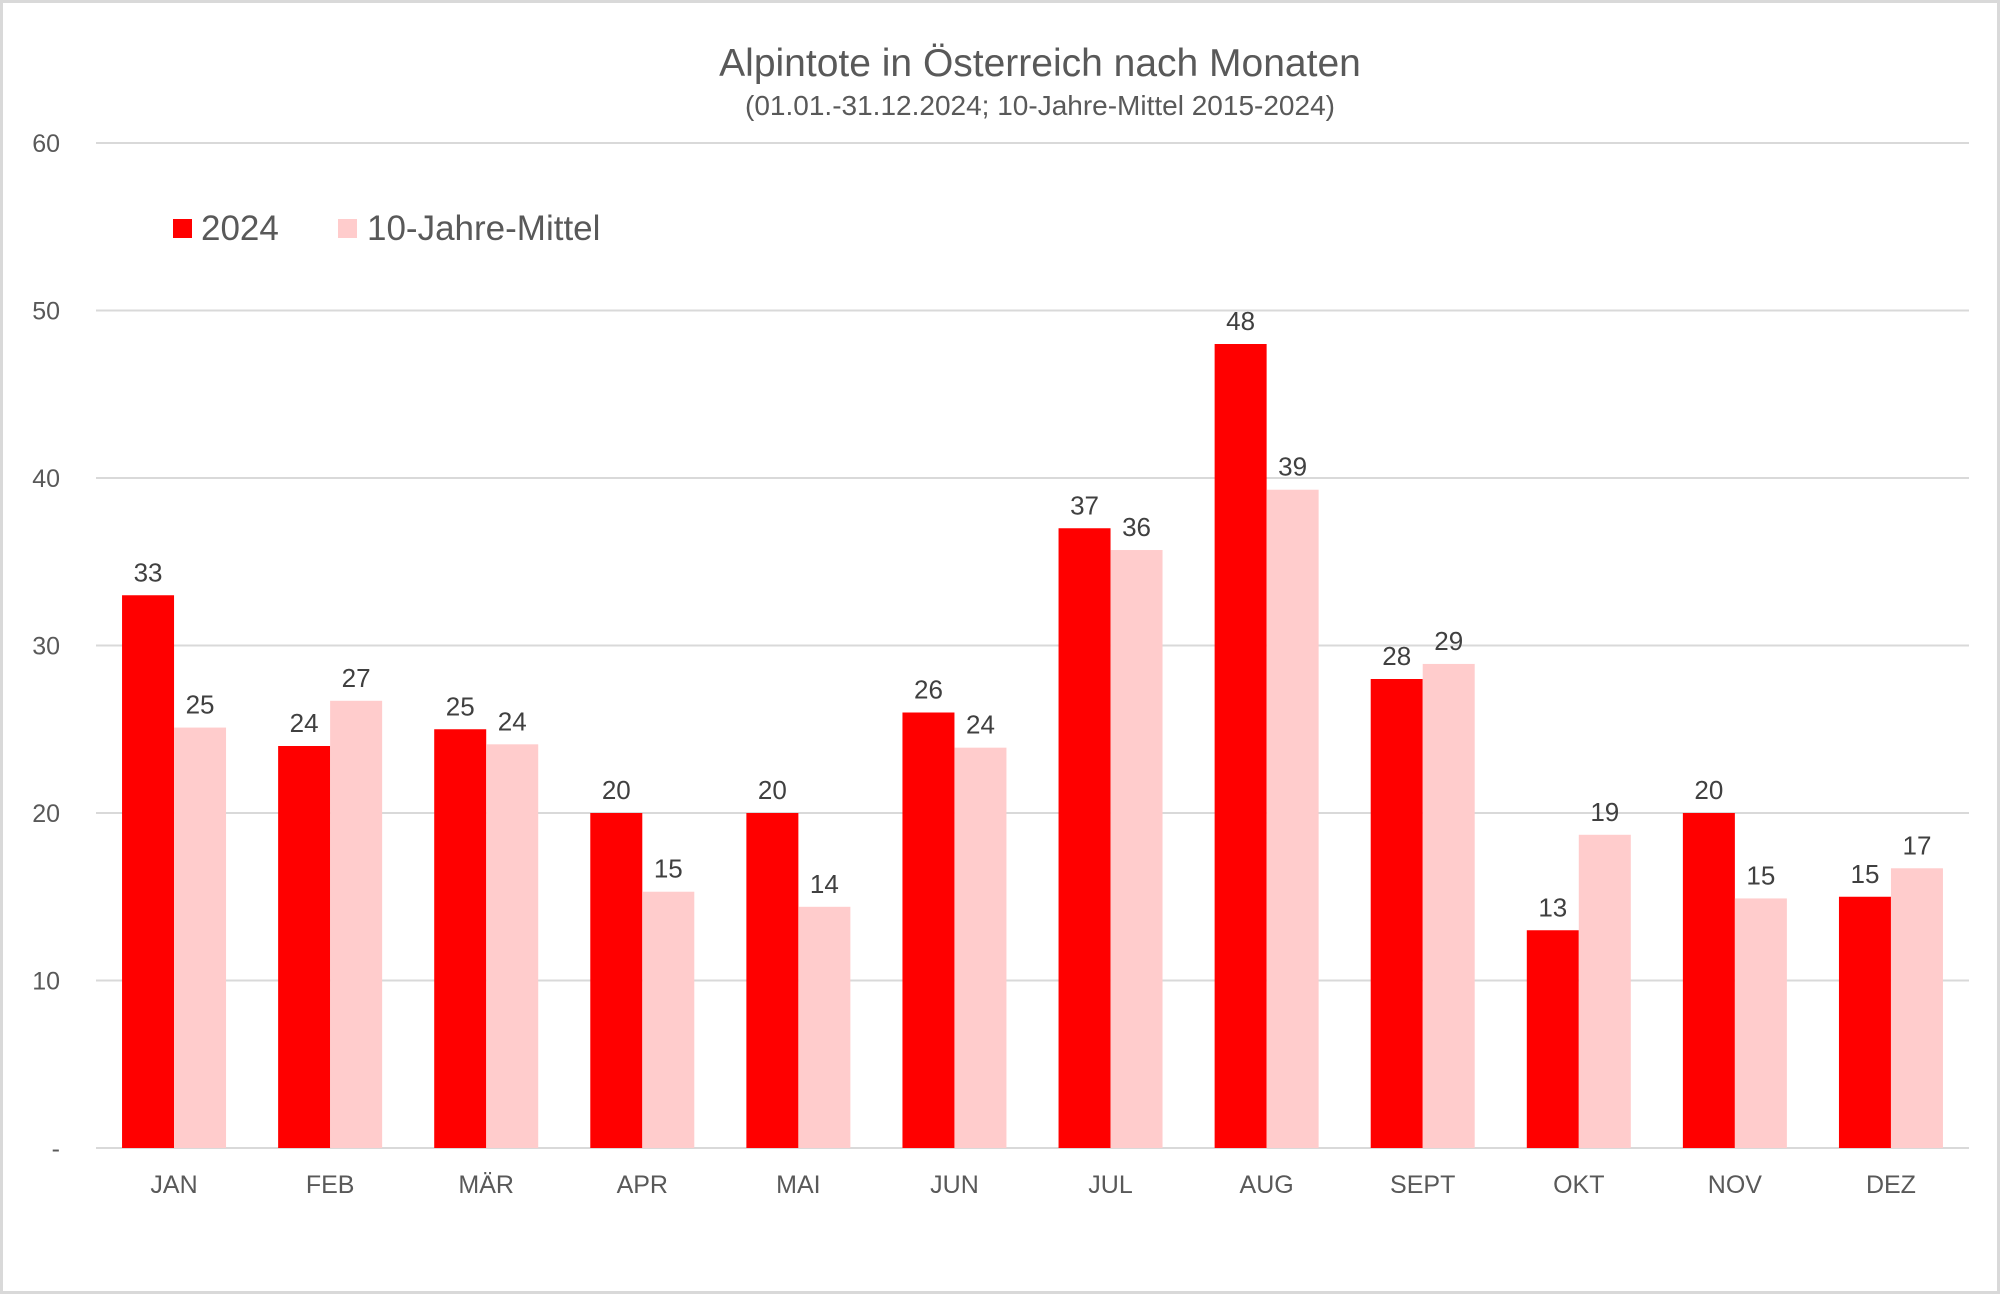  What do you see at coordinates (46, 982) in the screenshot?
I see `y-tick-label: 10` at bounding box center [46, 982].